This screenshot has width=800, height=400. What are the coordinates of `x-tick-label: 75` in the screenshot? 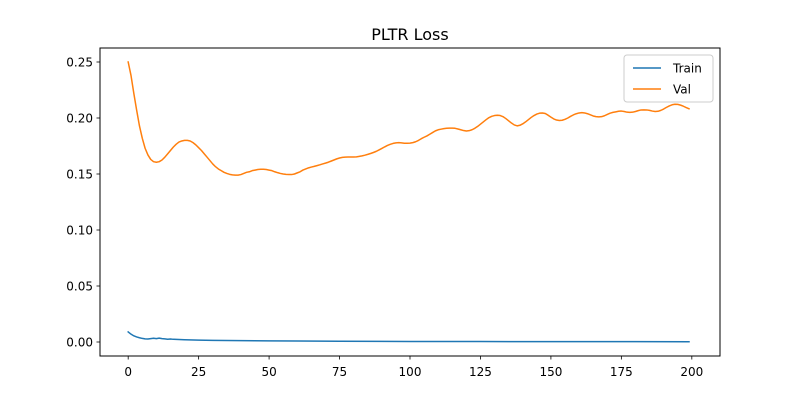 It's located at (339, 372).